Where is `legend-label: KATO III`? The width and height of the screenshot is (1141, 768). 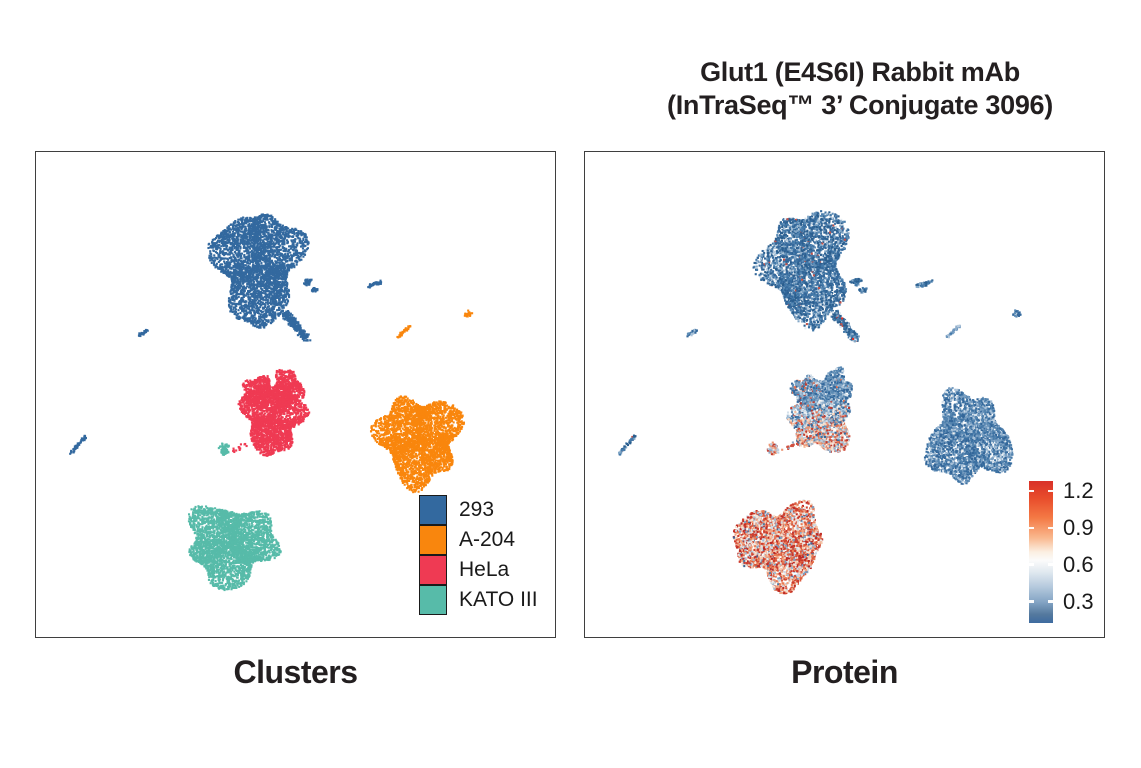 legend-label: KATO III is located at coordinates (498, 599).